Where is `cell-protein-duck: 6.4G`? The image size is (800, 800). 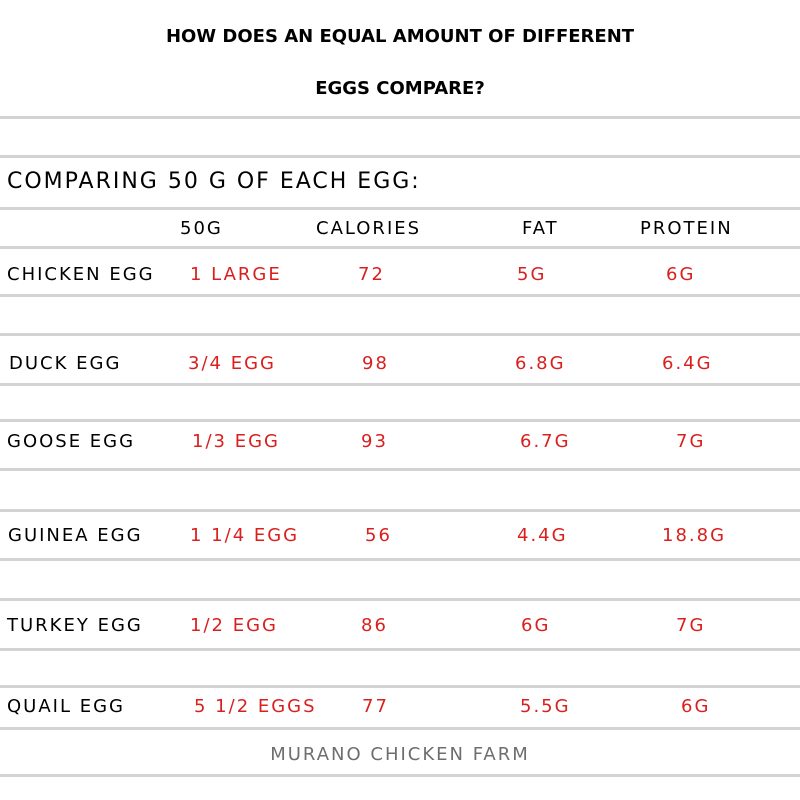 cell-protein-duck: 6.4G is located at coordinates (687, 363).